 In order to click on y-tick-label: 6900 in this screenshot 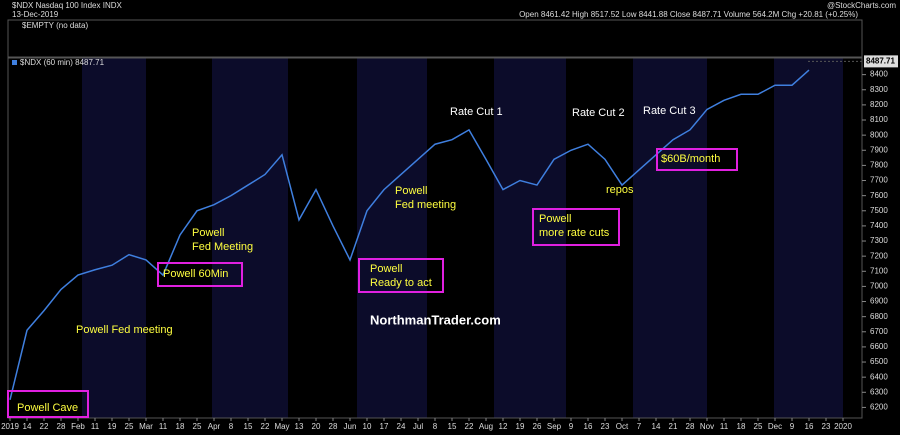, I will do `click(879, 301)`.